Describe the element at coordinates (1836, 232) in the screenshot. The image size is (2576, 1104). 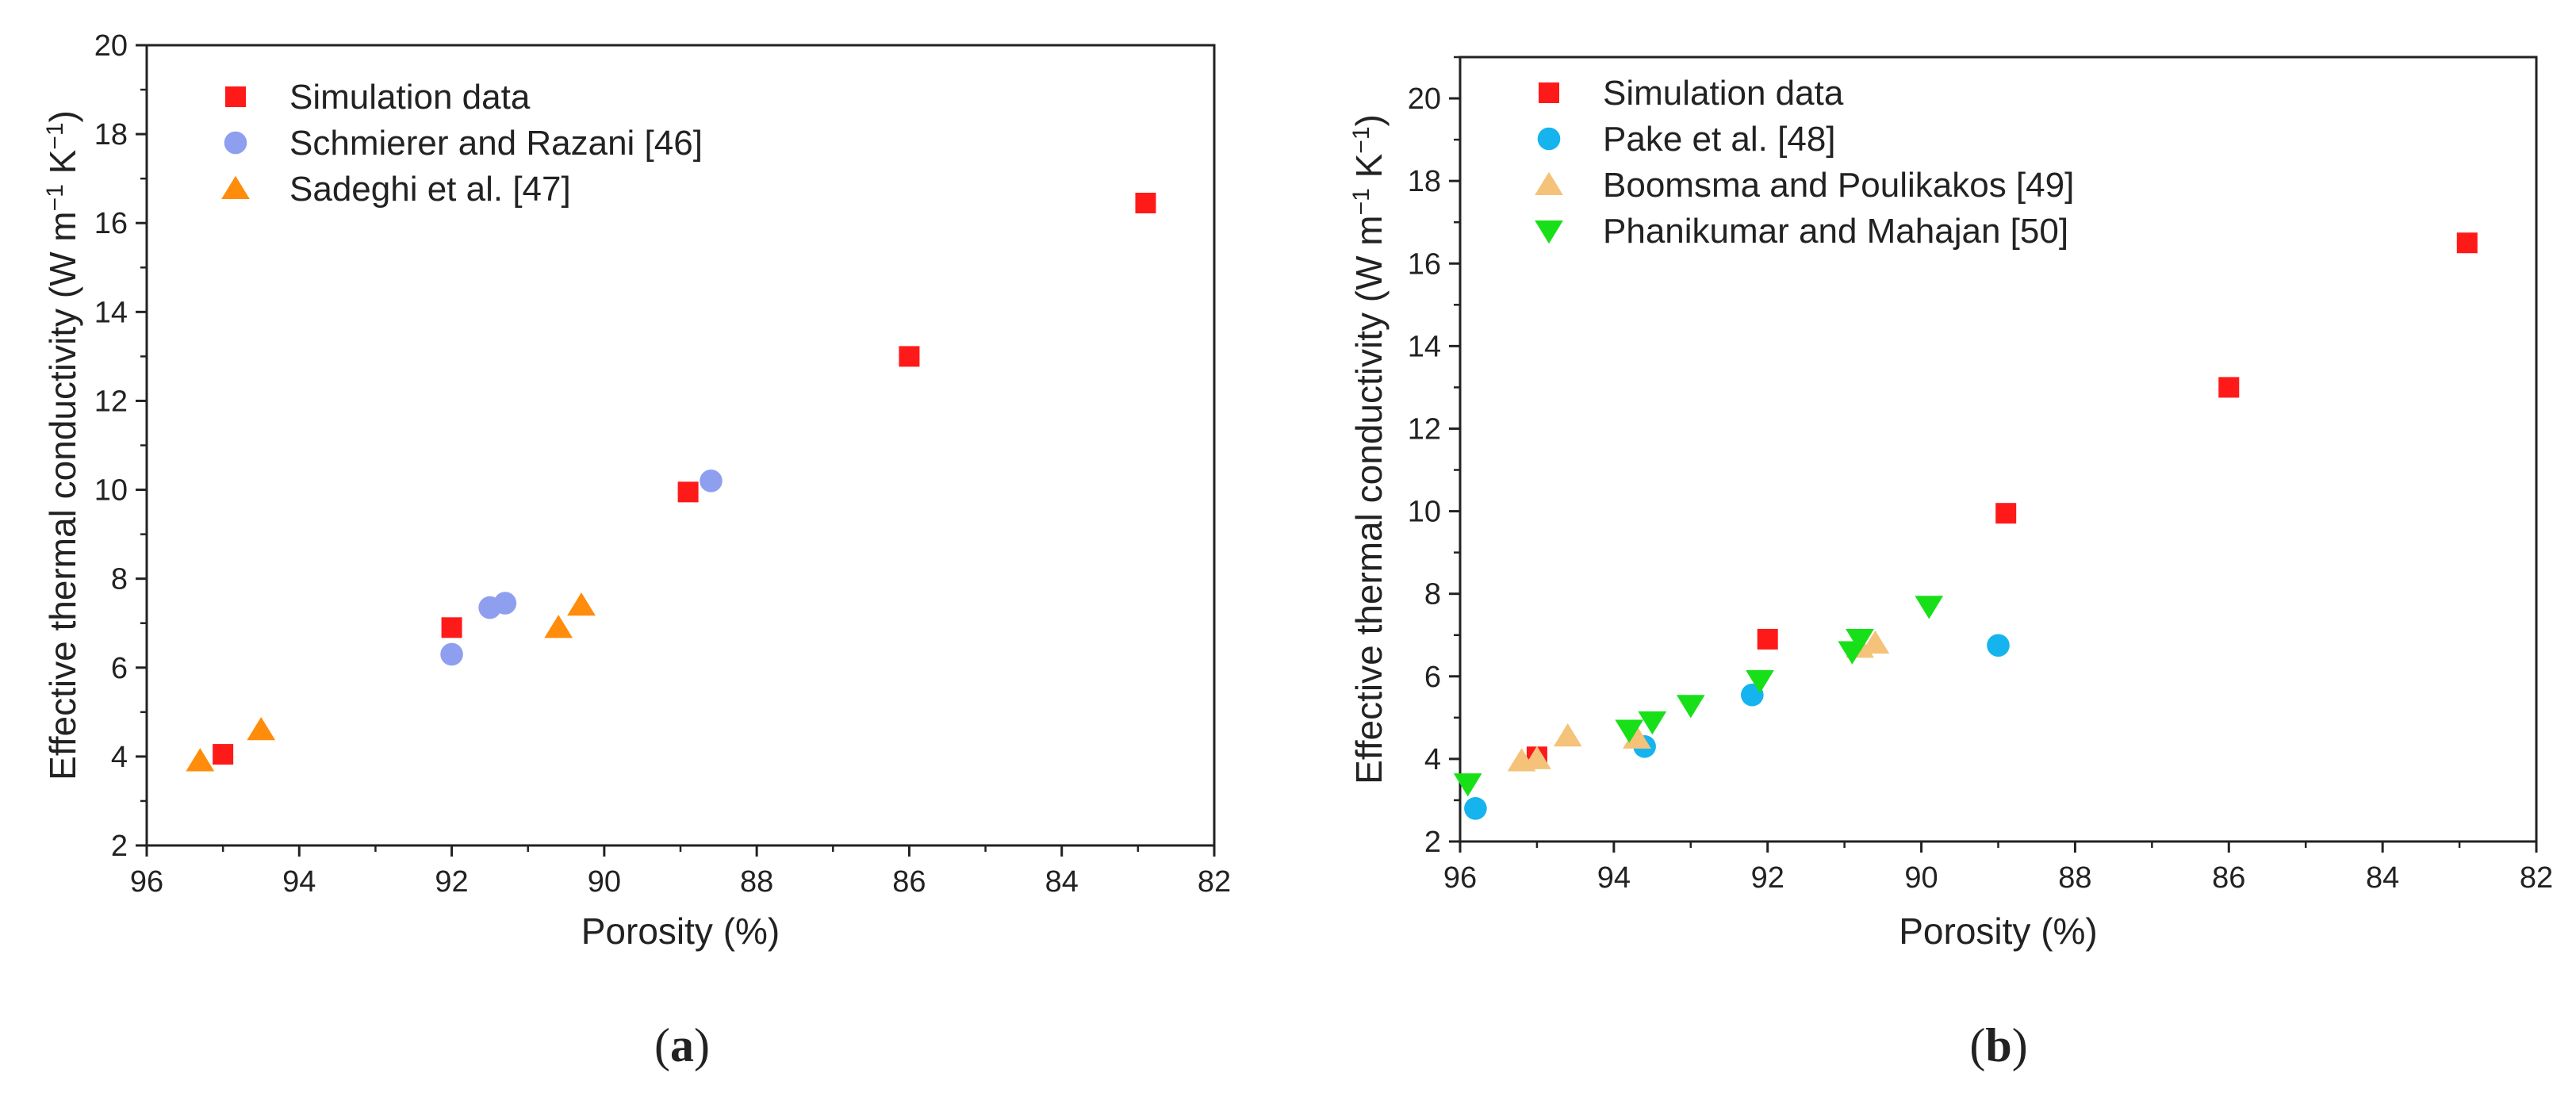
I see `legend-label: Phanikumar and Mahajan [50]` at that location.